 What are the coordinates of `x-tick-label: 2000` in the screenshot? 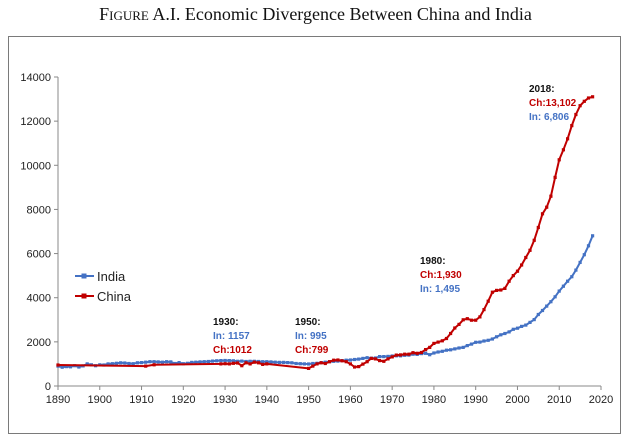 It's located at (517, 400).